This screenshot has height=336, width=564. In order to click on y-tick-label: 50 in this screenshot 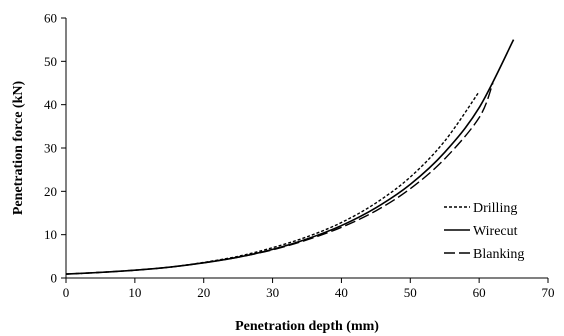, I will do `click(50, 61)`.